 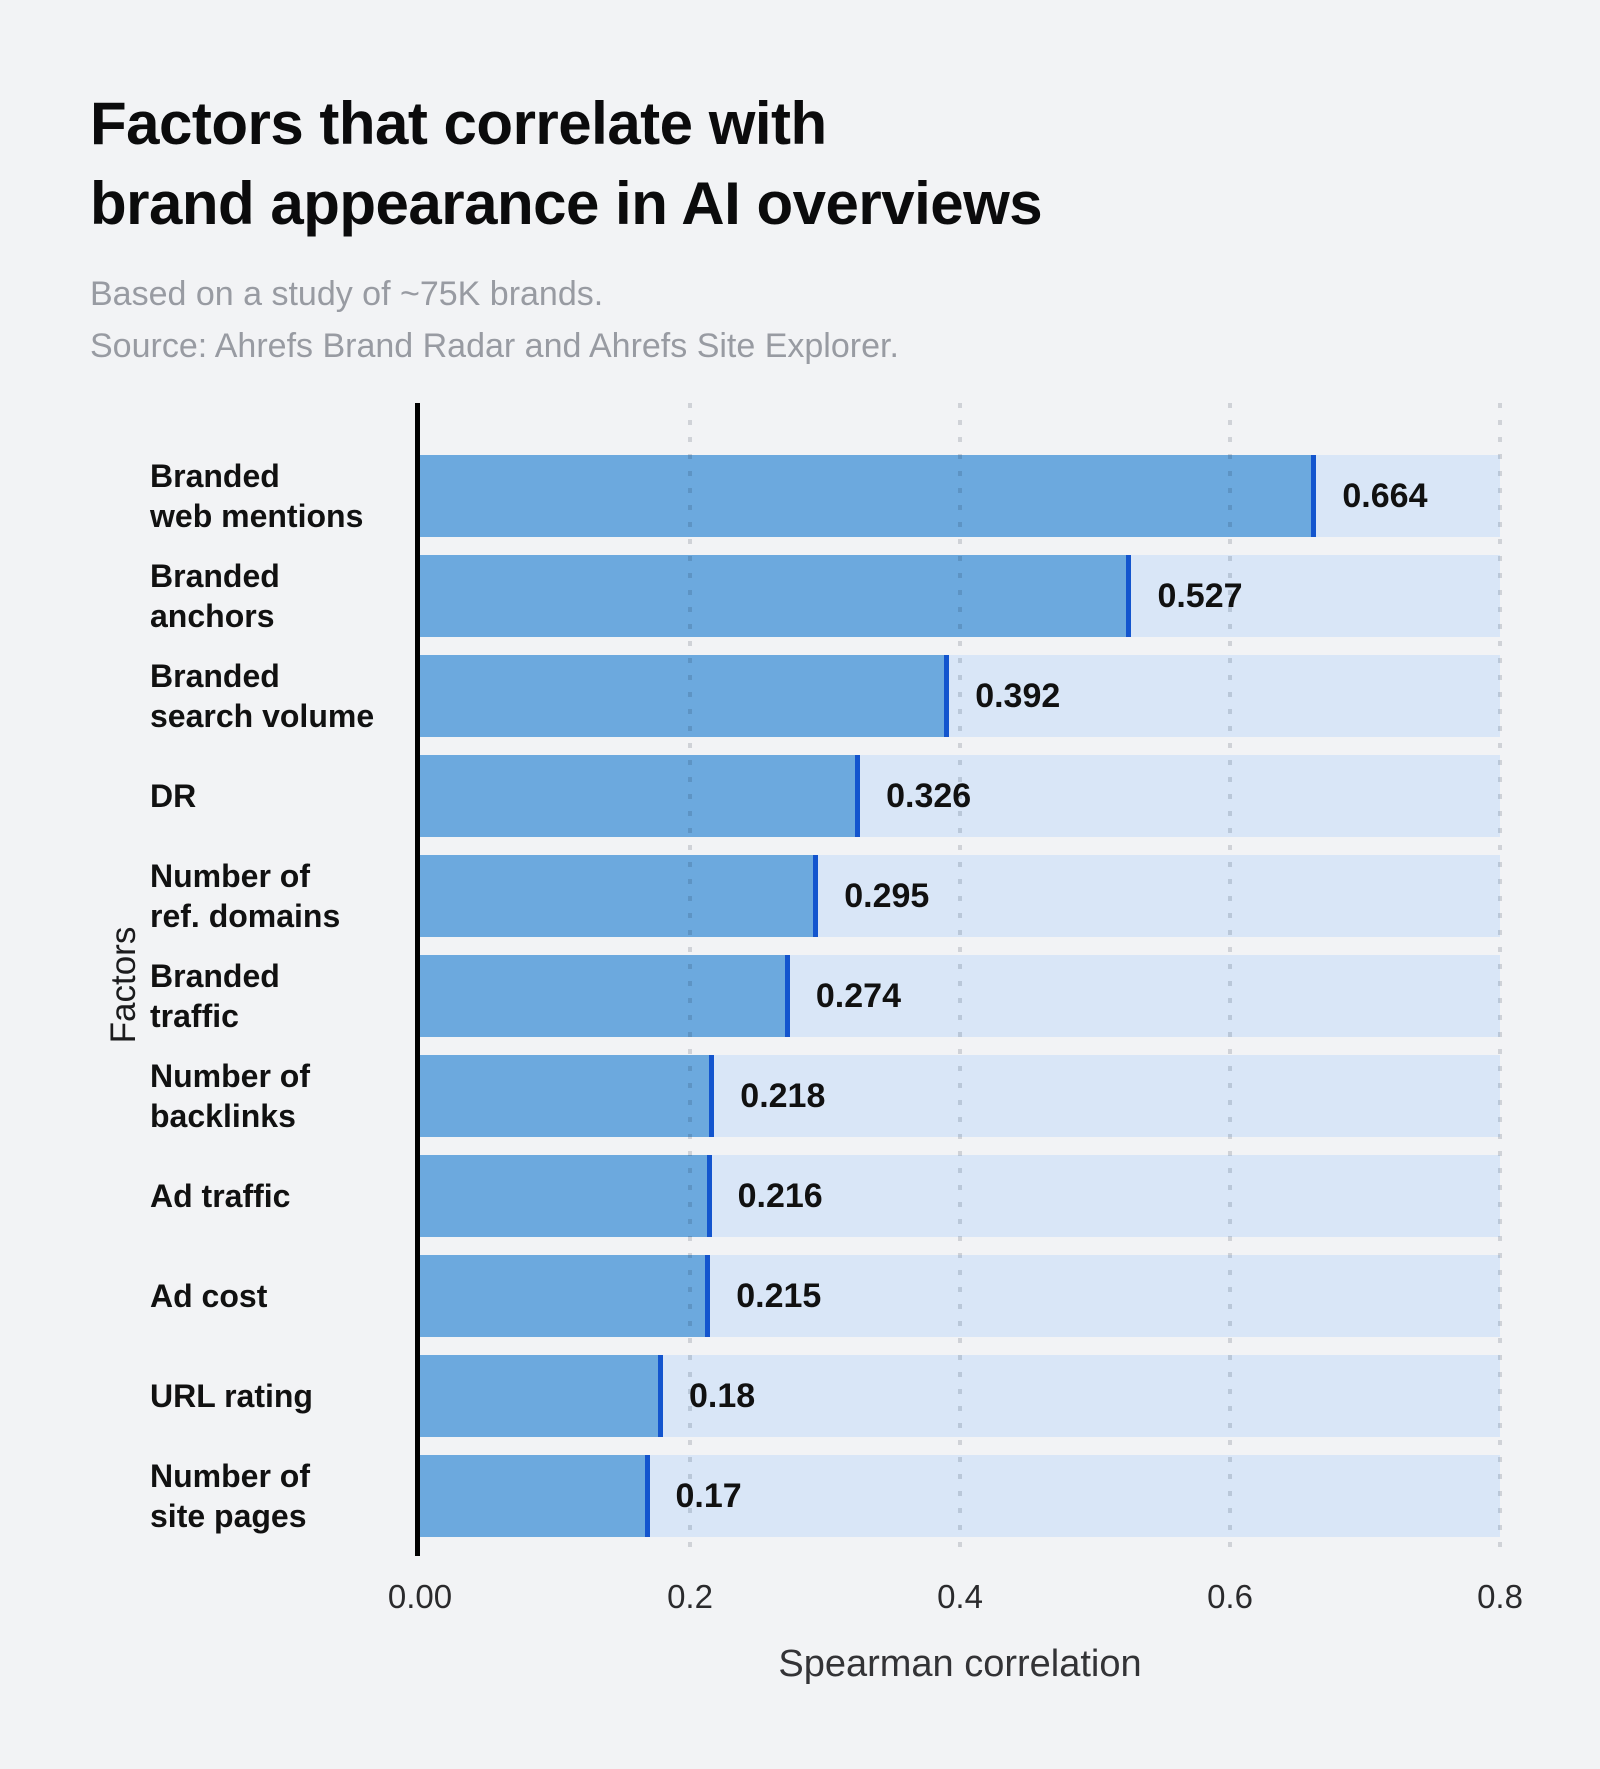 What do you see at coordinates (417, 979) in the screenshot?
I see `y-axis-line` at bounding box center [417, 979].